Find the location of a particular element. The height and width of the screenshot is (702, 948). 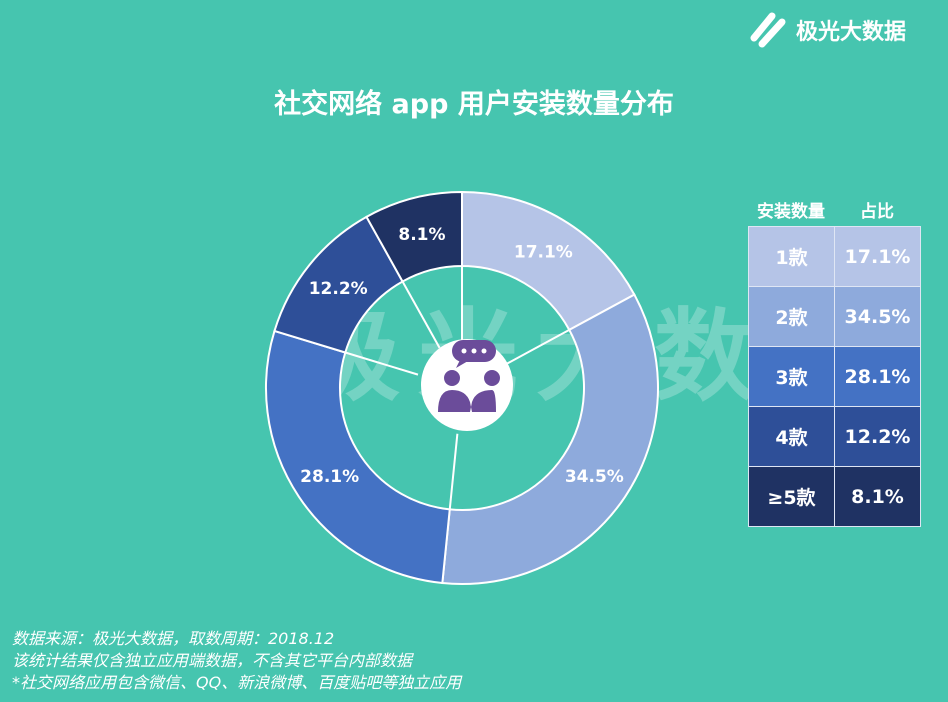

center-icon is located at coordinates (467, 385).